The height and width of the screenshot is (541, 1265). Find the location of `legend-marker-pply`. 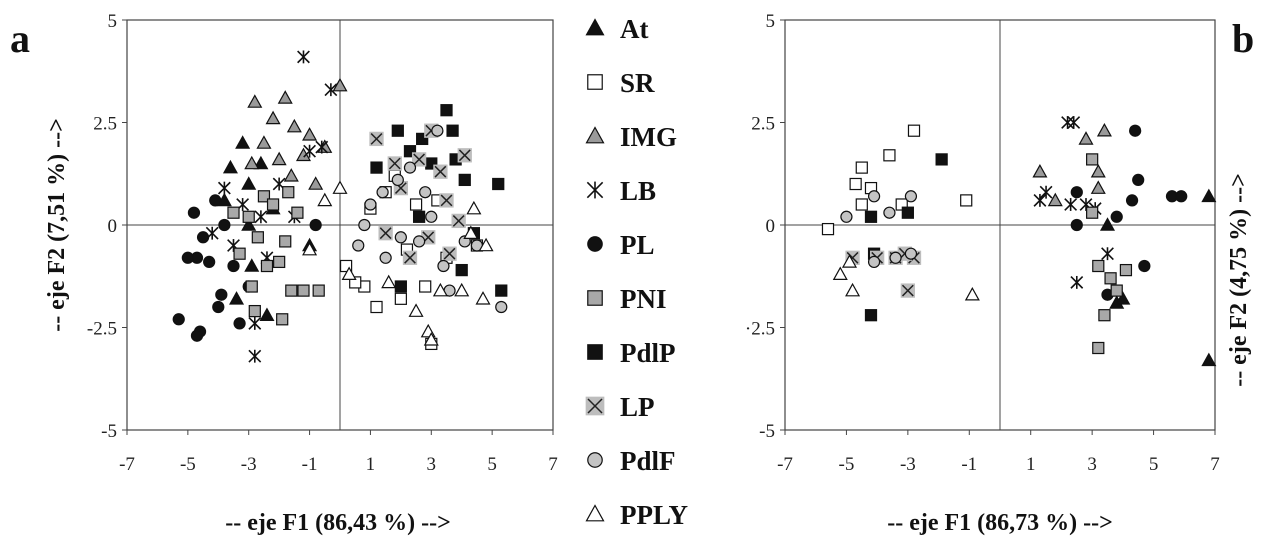

legend-marker-pply is located at coordinates (595, 513).